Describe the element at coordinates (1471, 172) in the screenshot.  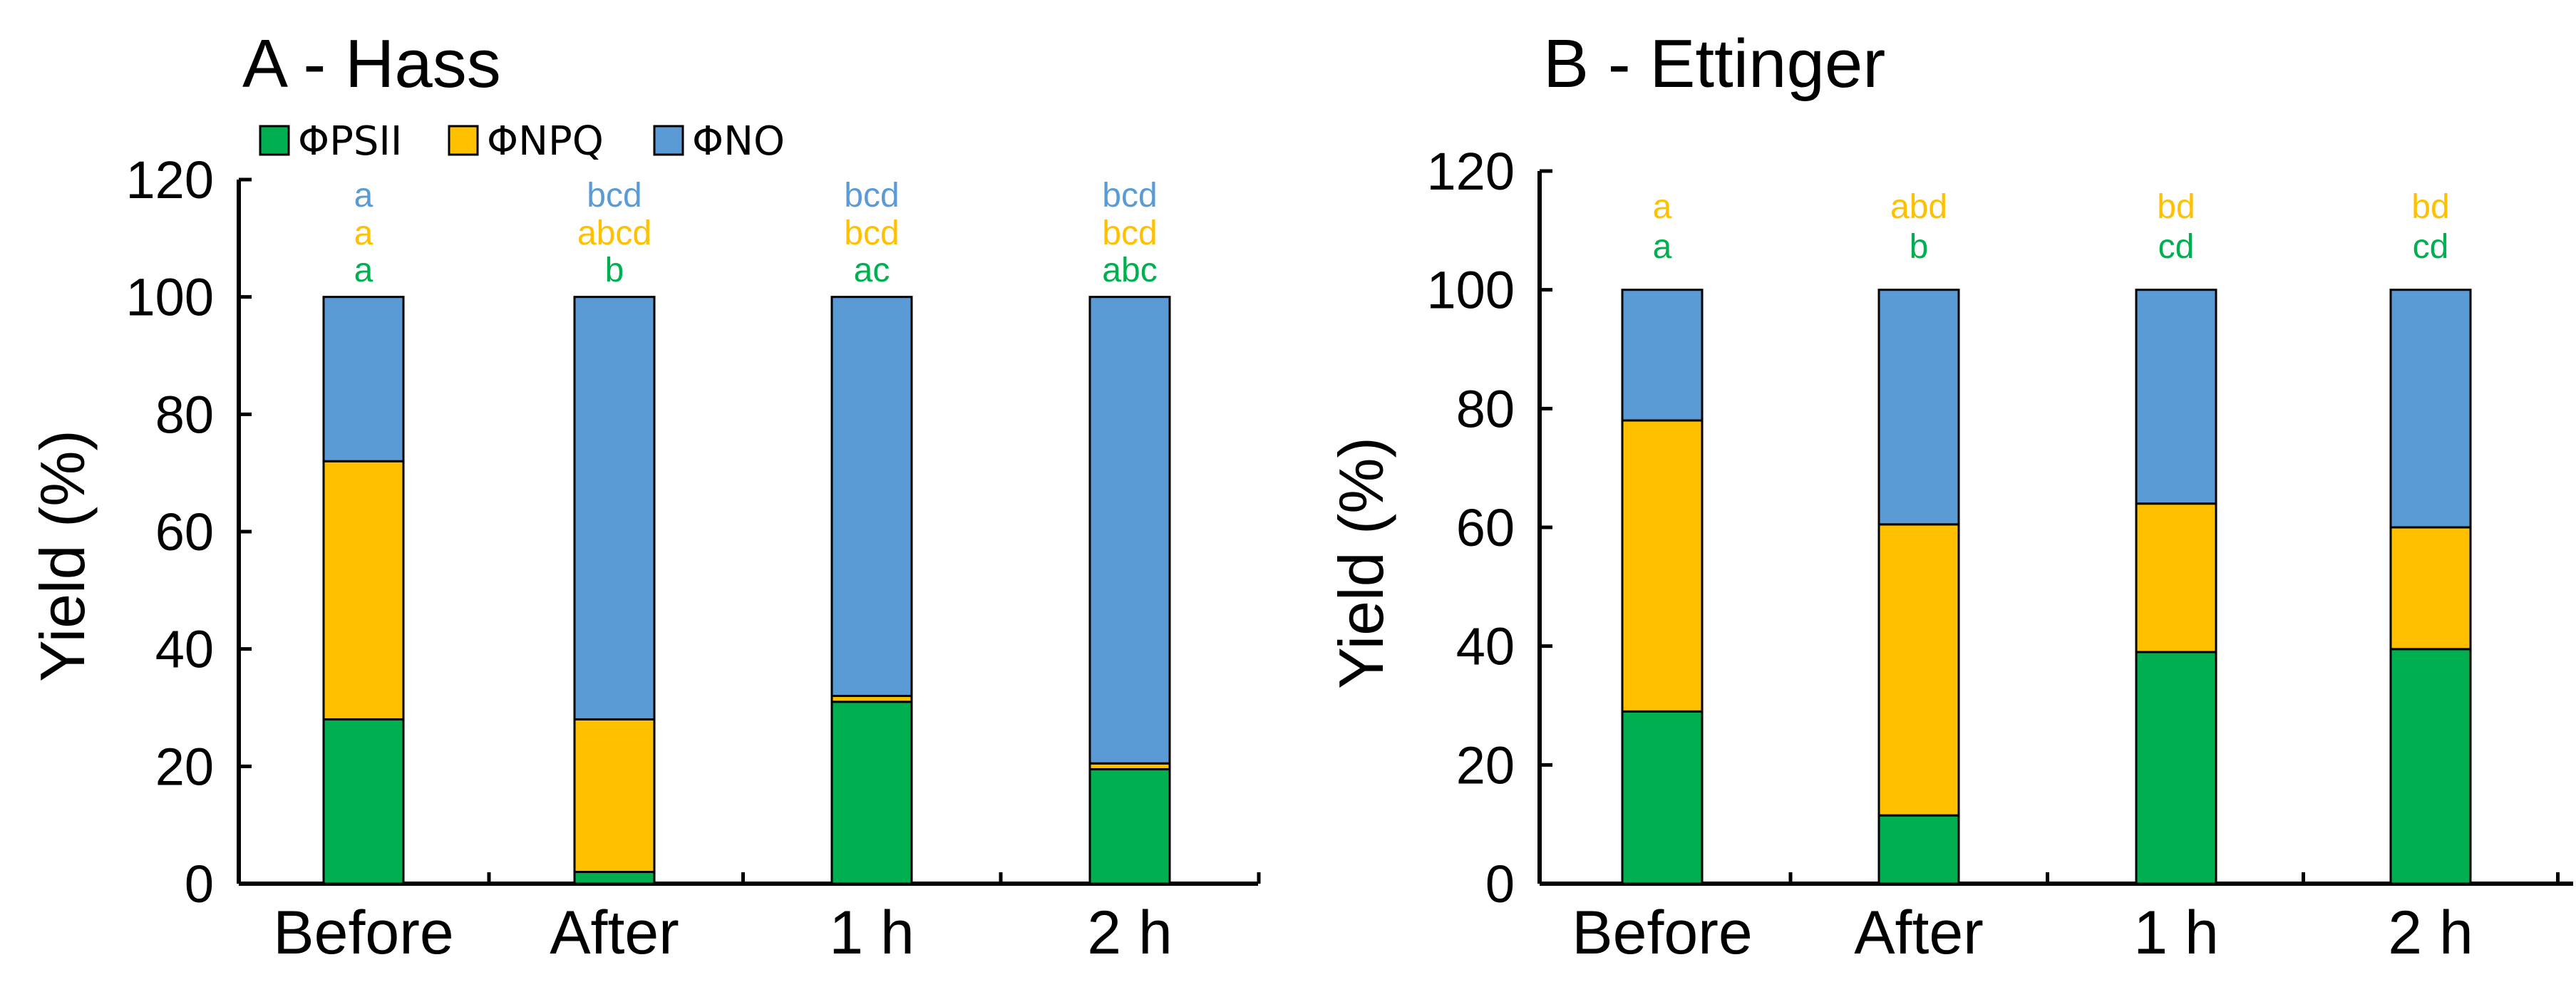
I see `panel-b-ytick-label: 120` at that location.